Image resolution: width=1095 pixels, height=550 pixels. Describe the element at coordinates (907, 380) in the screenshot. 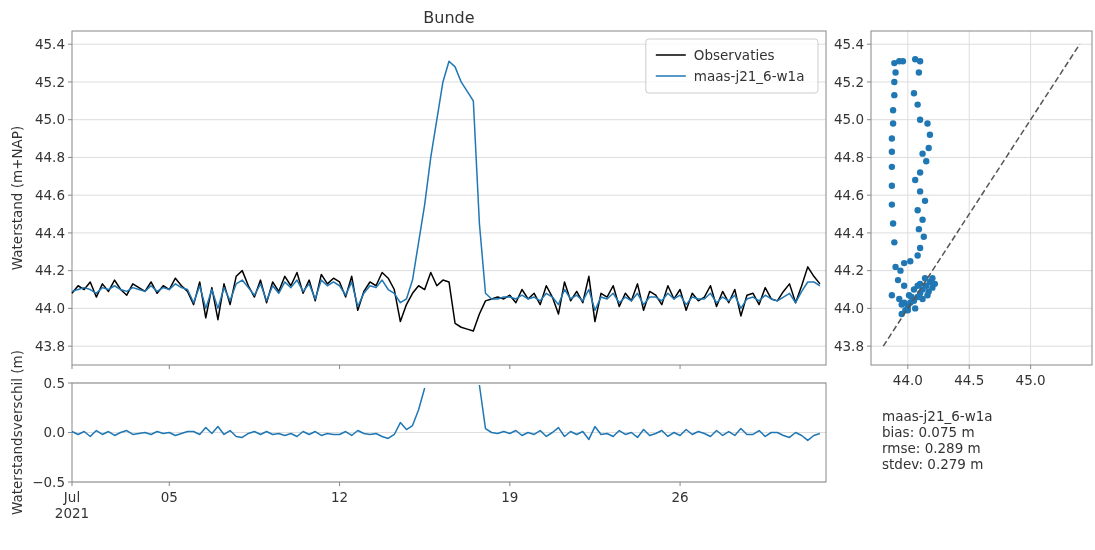

I see `x-tick-label: 44.0` at that location.